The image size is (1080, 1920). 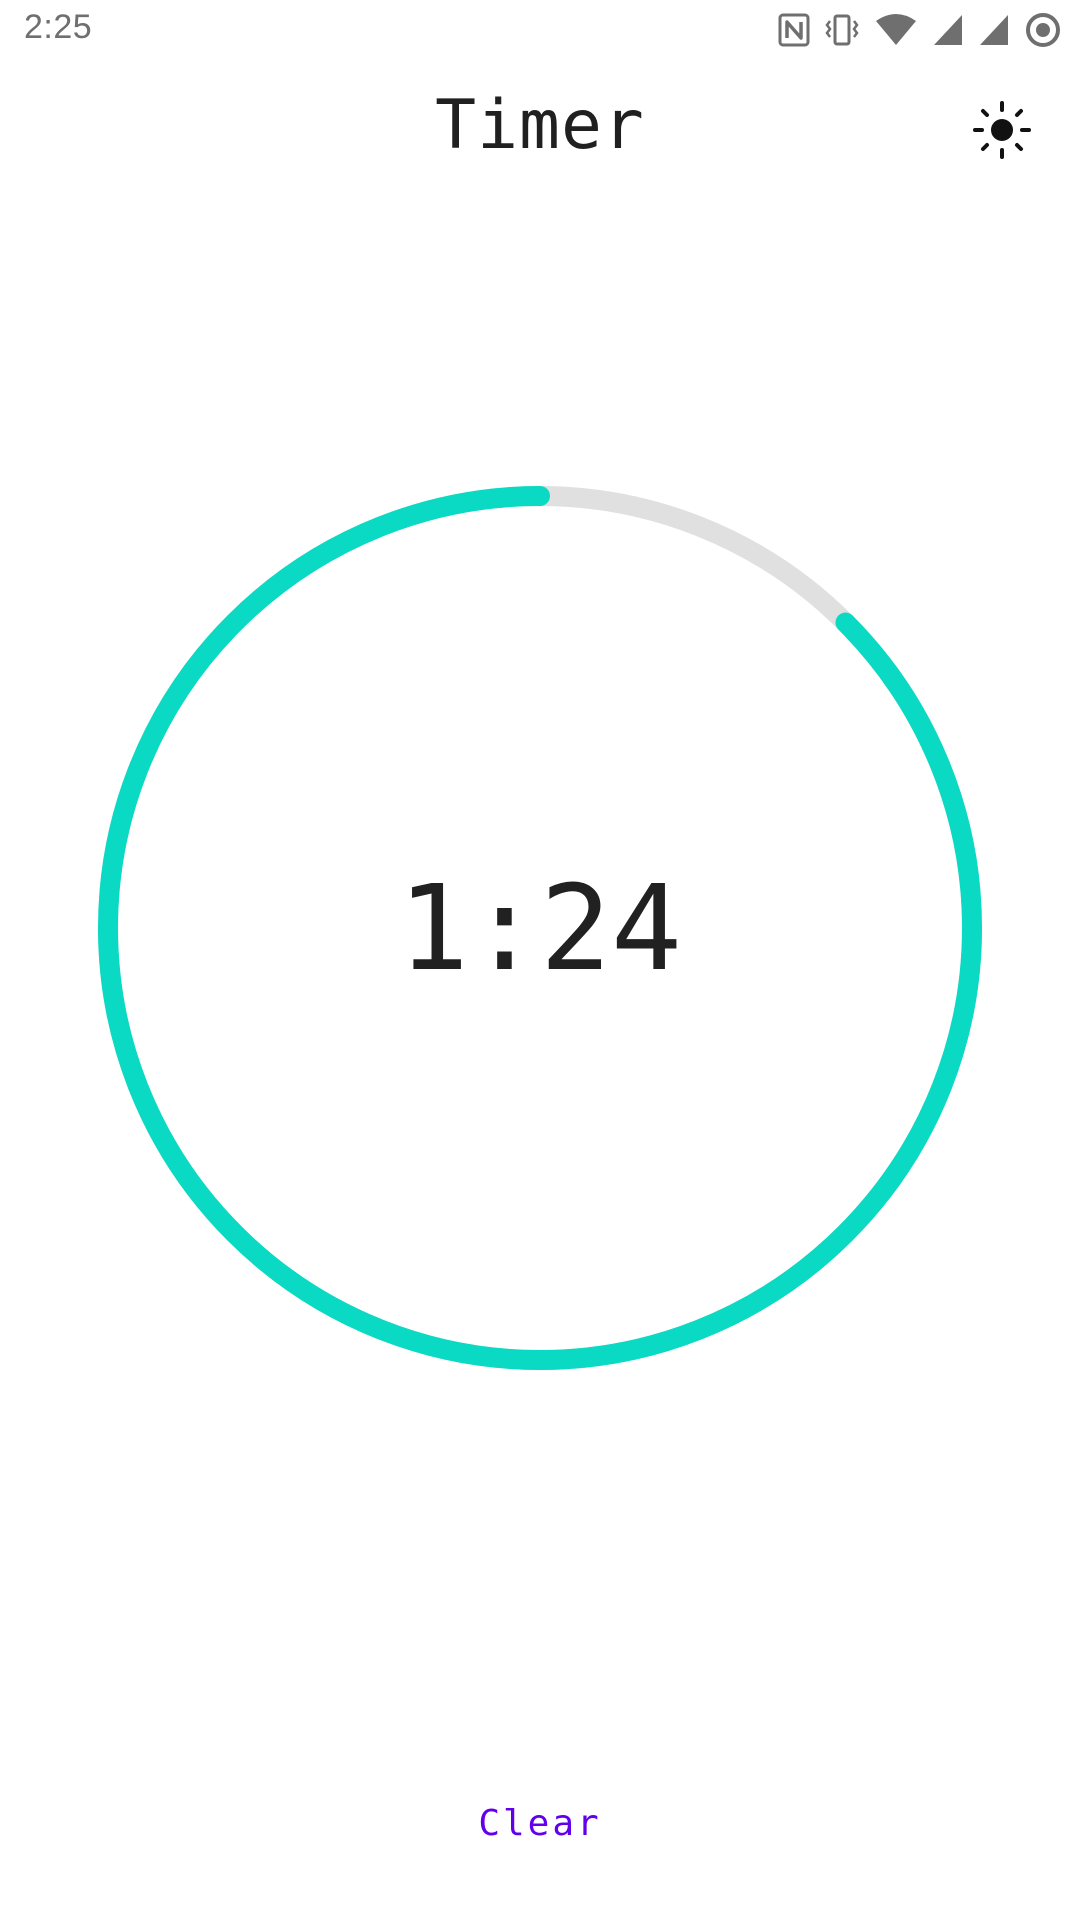 I want to click on app-bar: Timer, so click(x=540, y=125).